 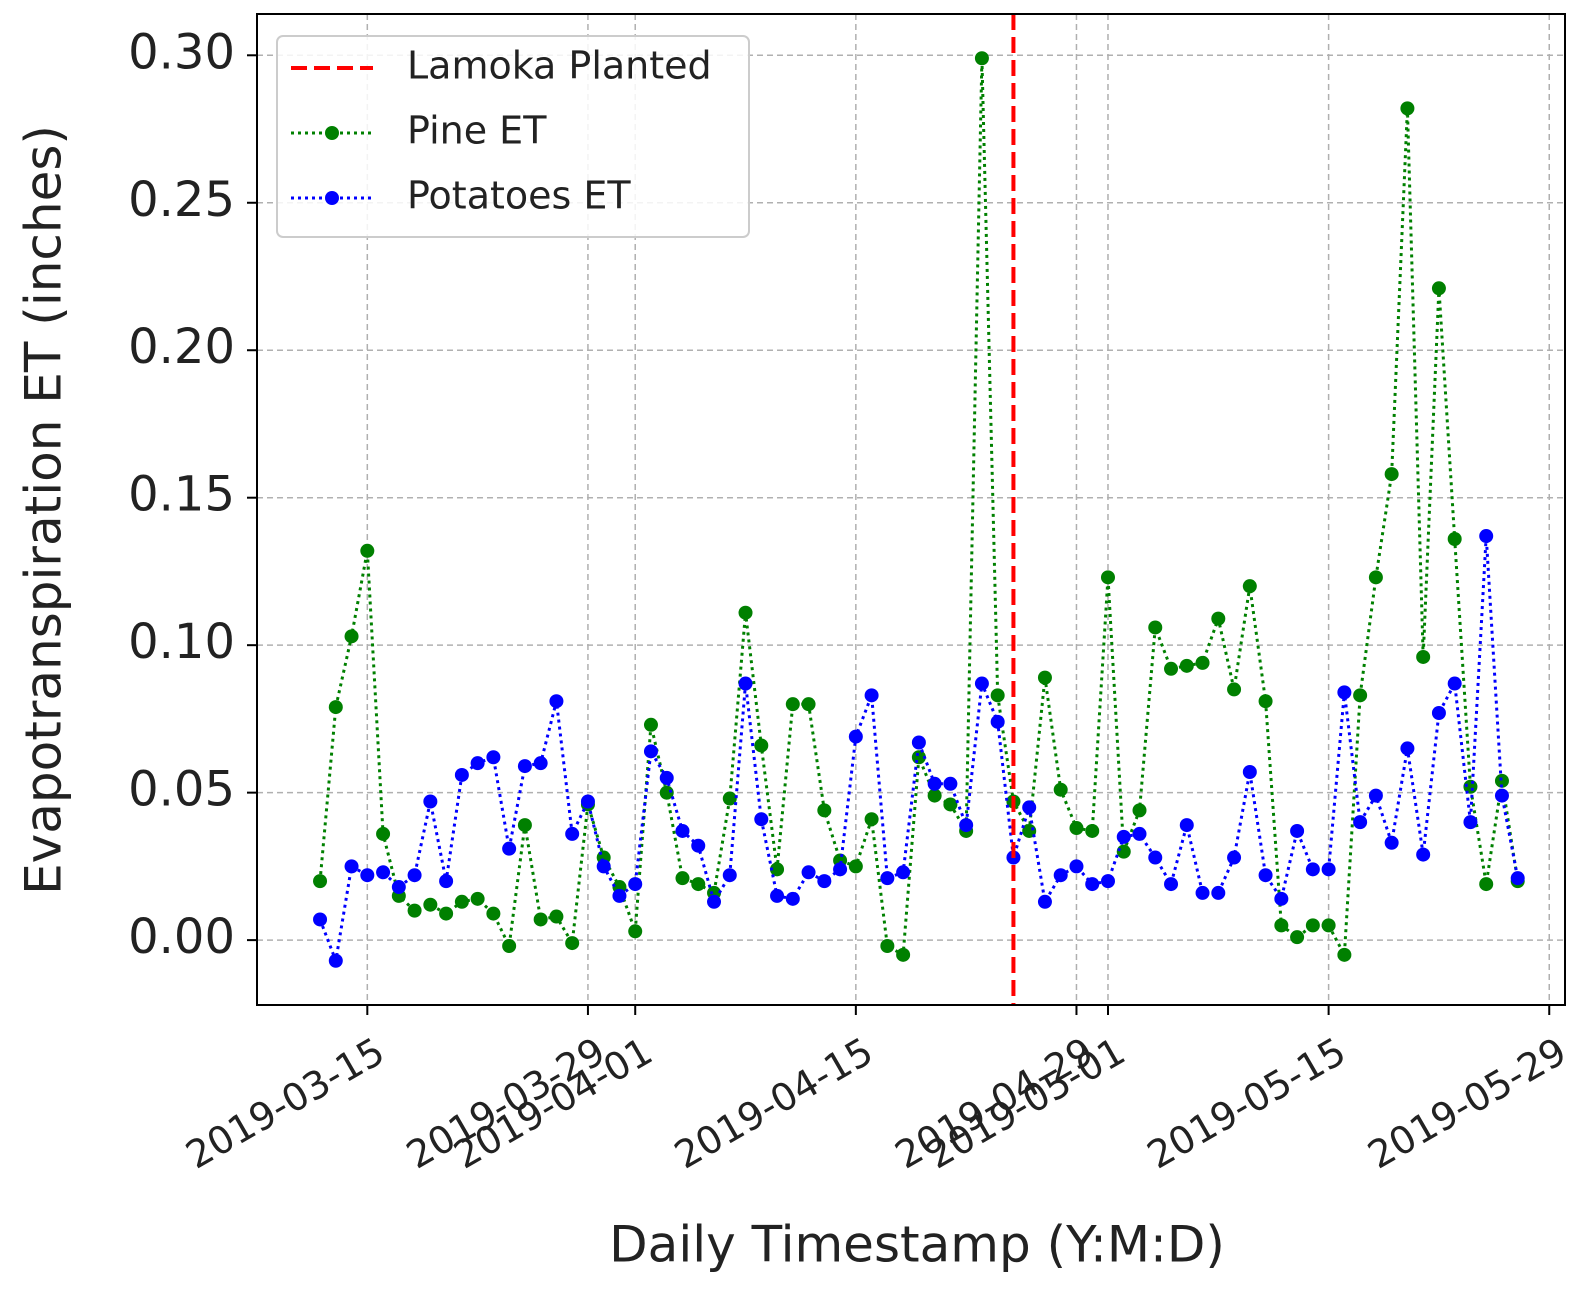 I want to click on x-tick-label: 2019-05-15, so click(x=1246, y=1103).